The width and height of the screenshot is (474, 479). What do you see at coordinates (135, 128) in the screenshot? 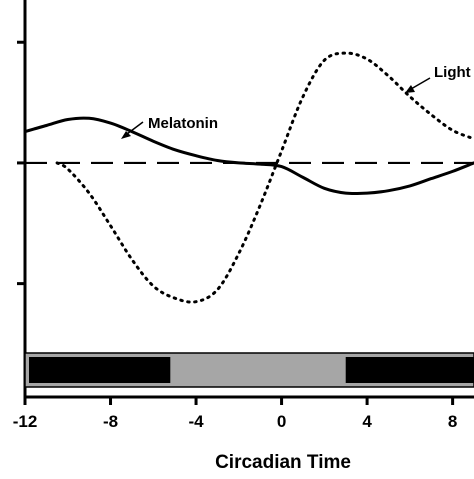
I see `melatonin-arrow-line` at bounding box center [135, 128].